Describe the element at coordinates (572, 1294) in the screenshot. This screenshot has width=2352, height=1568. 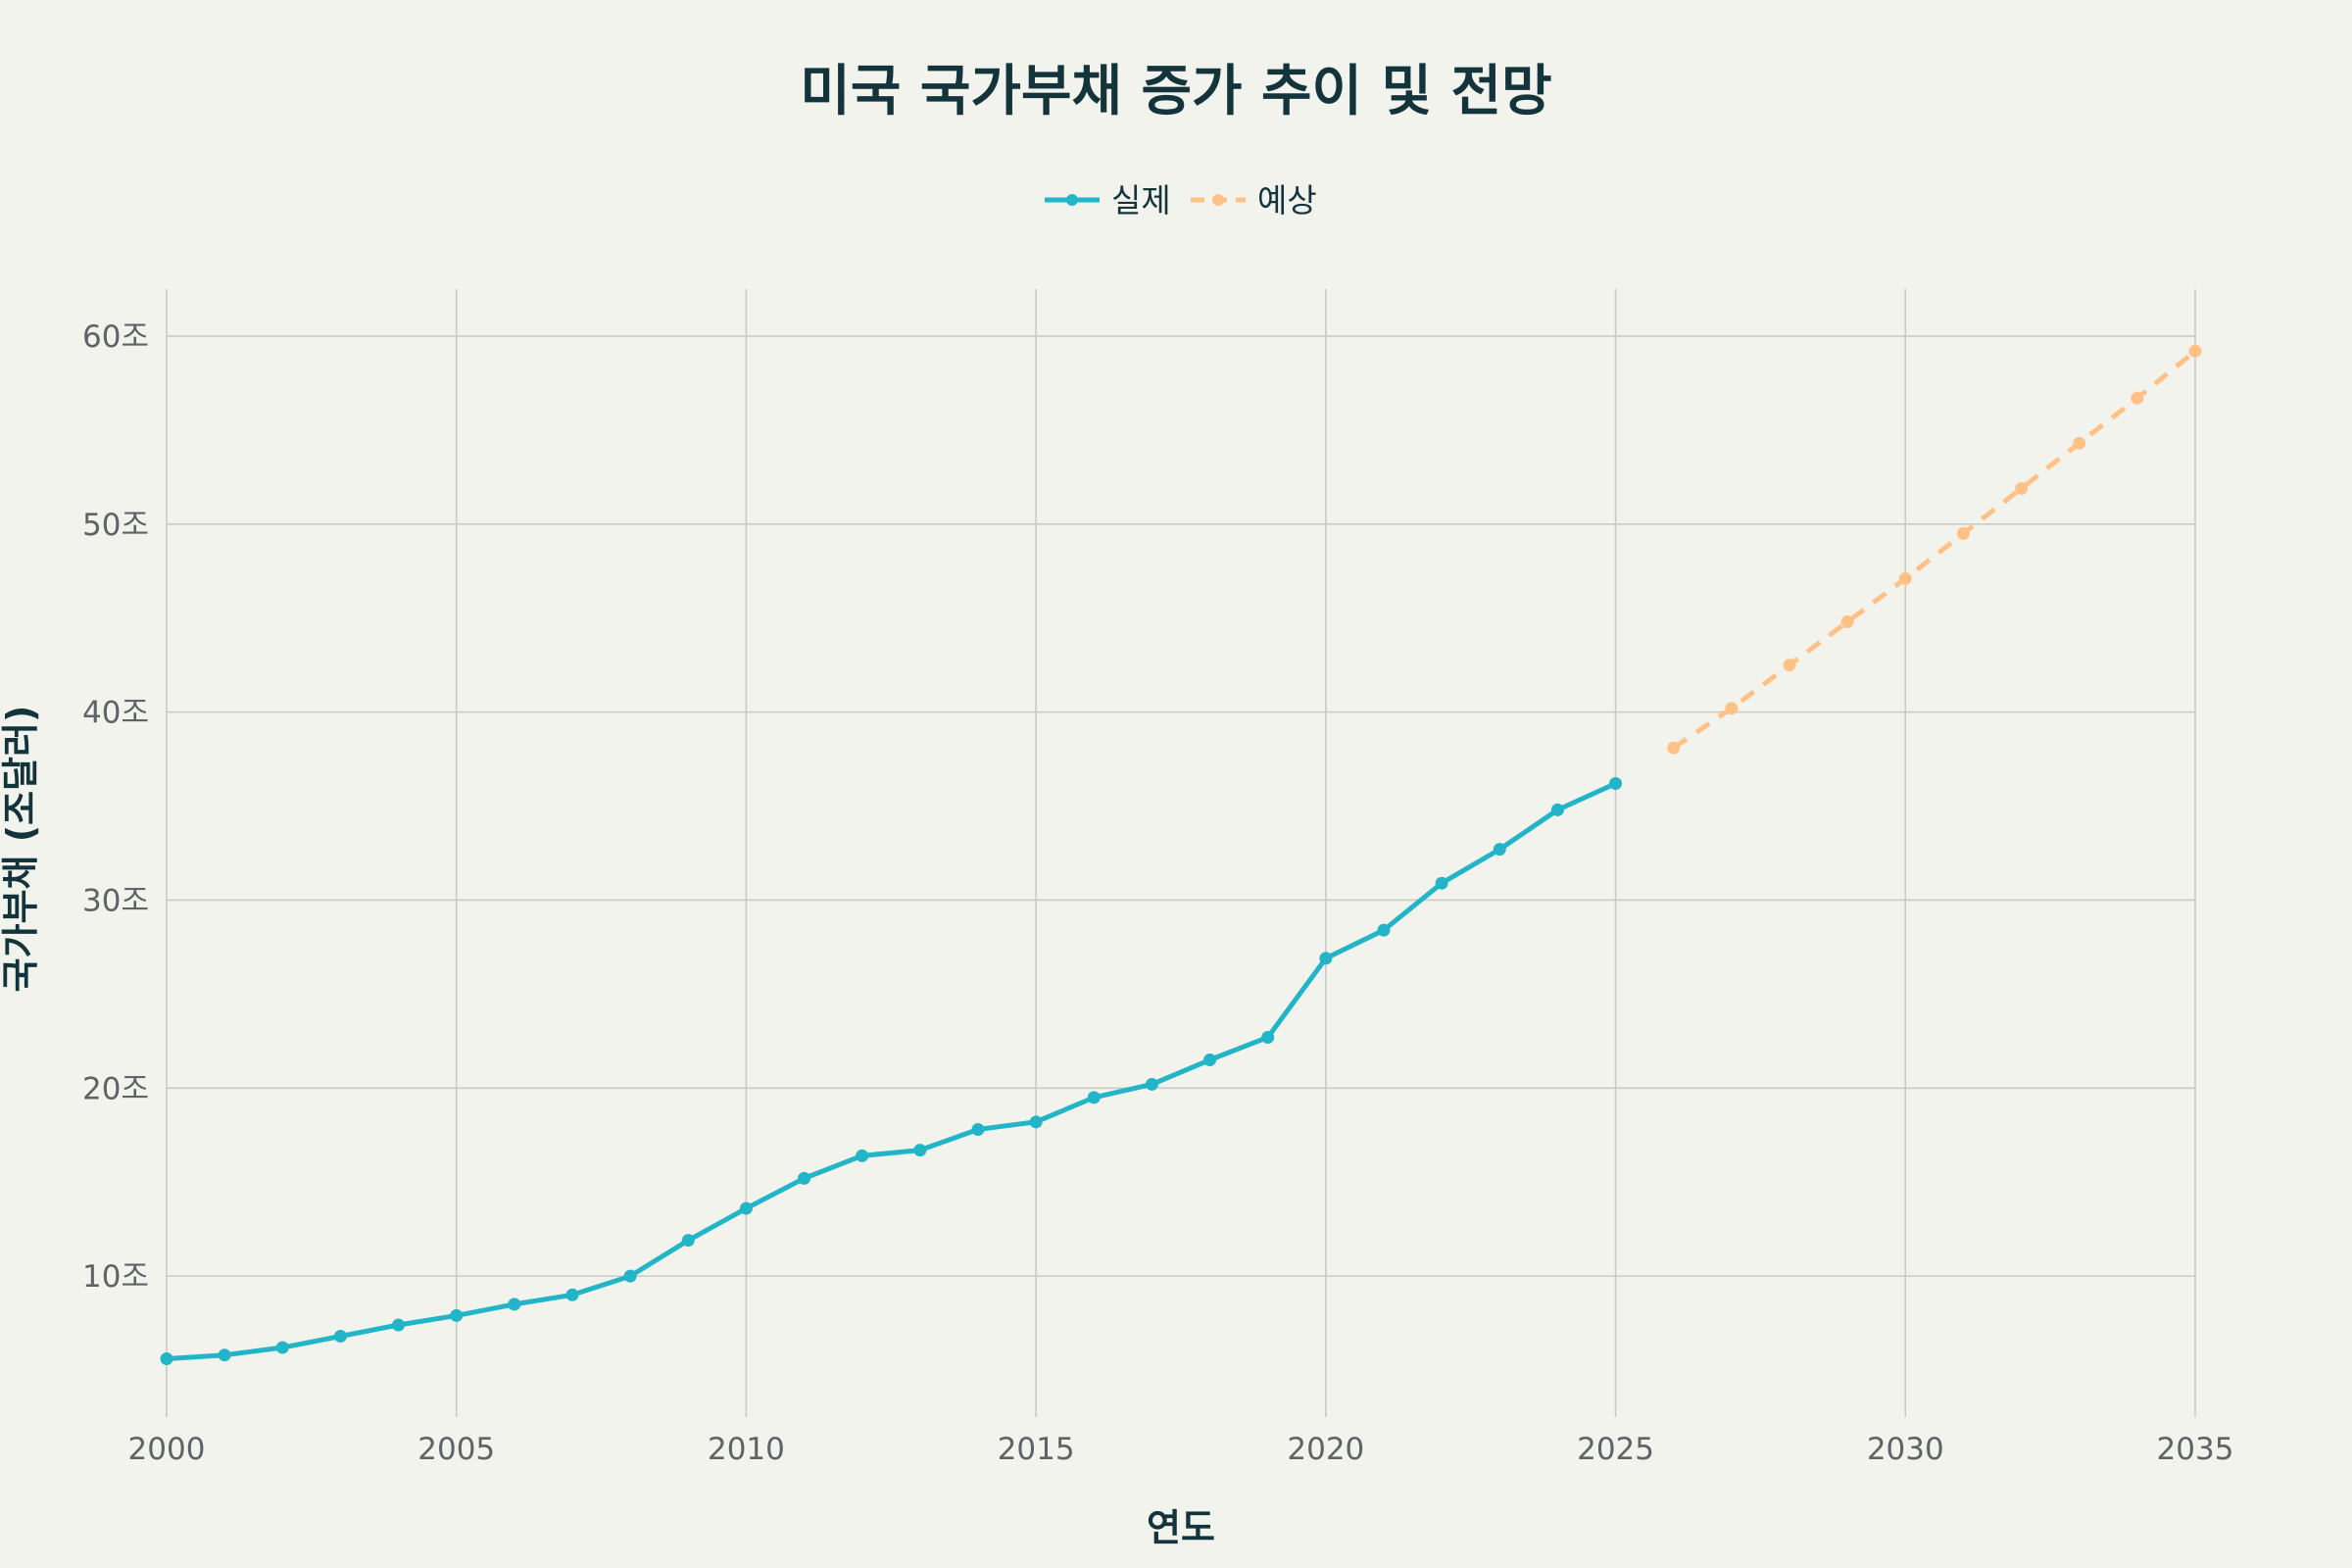
I see `data-point-실제-2007` at that location.